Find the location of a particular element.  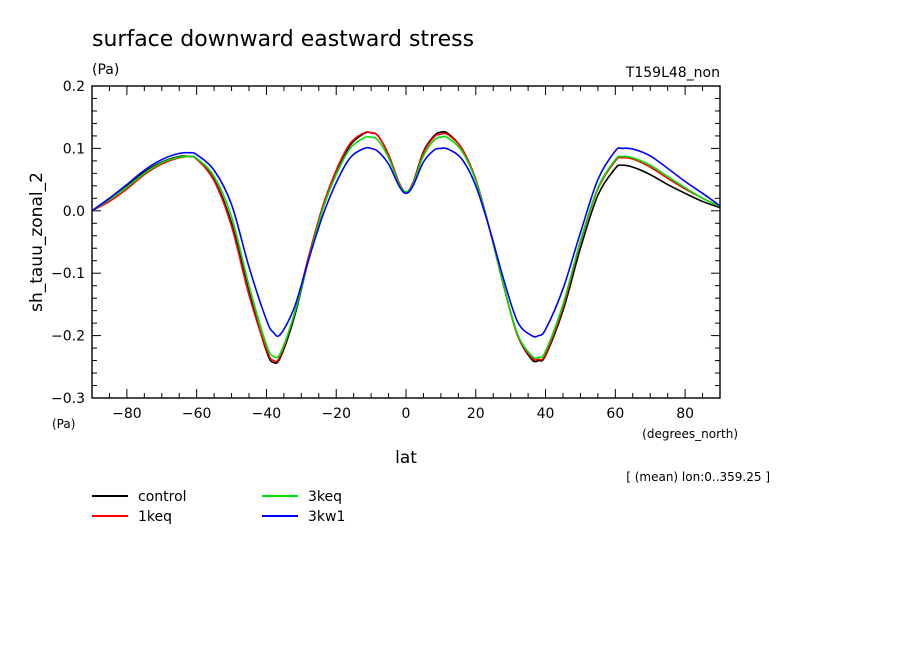

x-tick-label: 40 is located at coordinates (546, 414).